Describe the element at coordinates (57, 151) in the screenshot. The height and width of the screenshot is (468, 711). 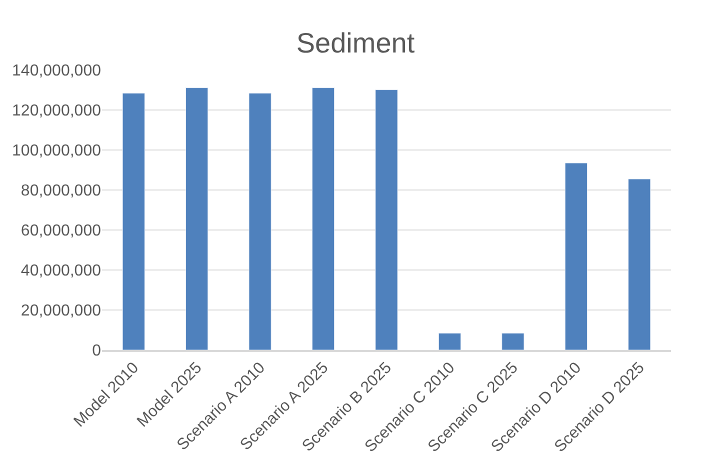
I see `y-tick-label: 100,000,000` at that location.